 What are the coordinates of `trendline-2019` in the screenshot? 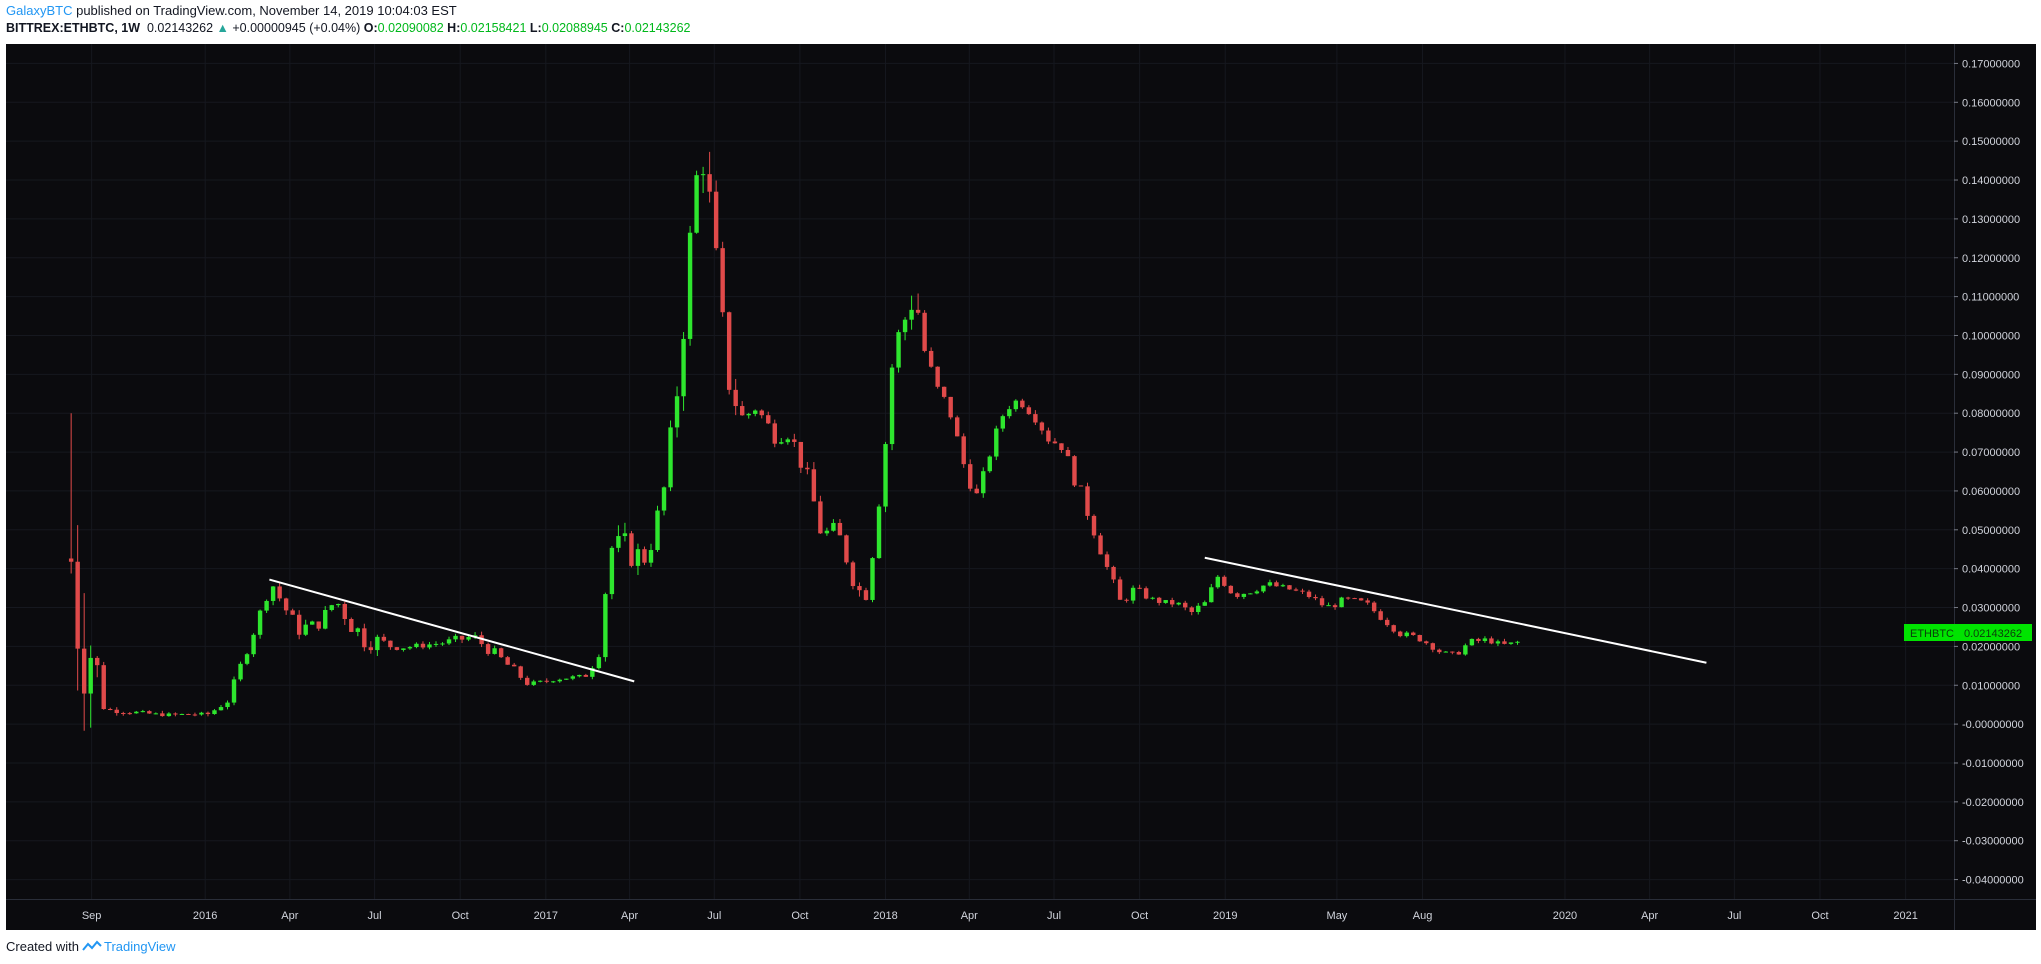 It's located at (1455, 610).